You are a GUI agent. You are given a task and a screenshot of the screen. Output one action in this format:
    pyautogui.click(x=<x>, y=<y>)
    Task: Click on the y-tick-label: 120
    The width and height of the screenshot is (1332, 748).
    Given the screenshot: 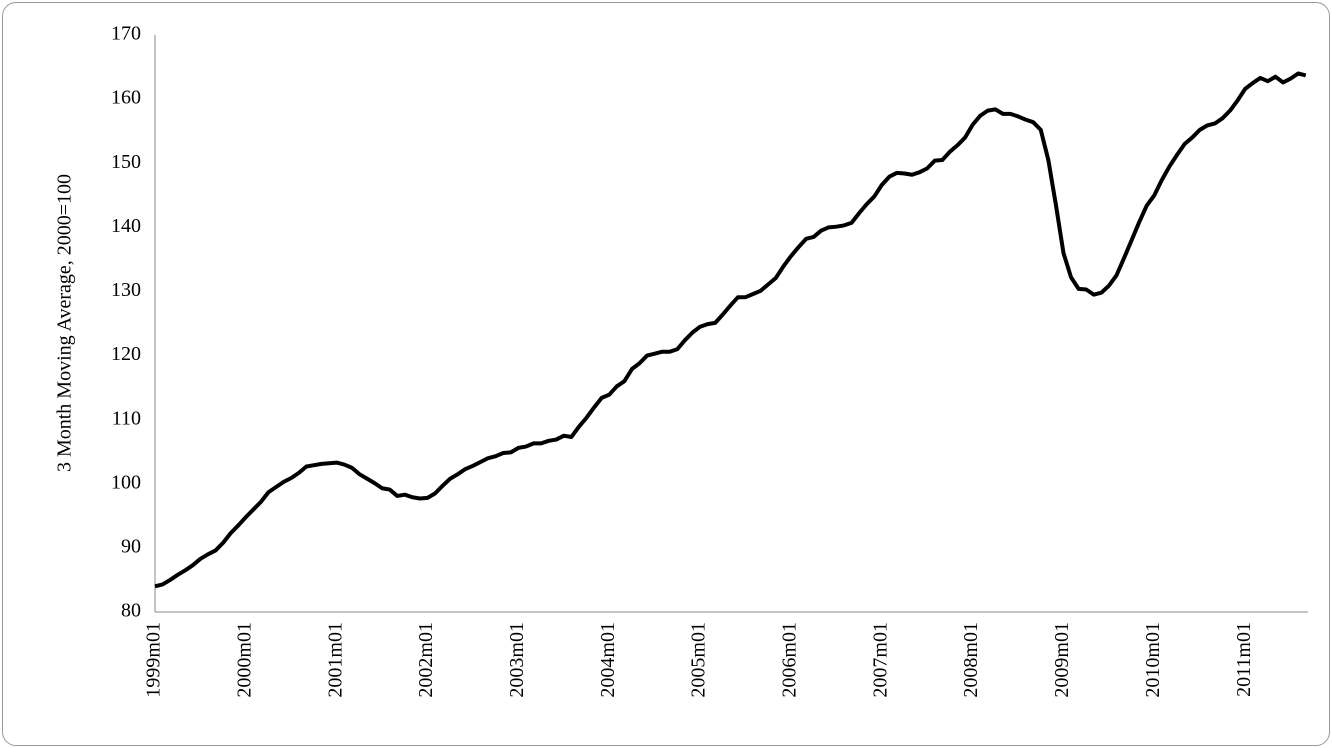 What is the action you would take?
    pyautogui.click(x=126, y=354)
    